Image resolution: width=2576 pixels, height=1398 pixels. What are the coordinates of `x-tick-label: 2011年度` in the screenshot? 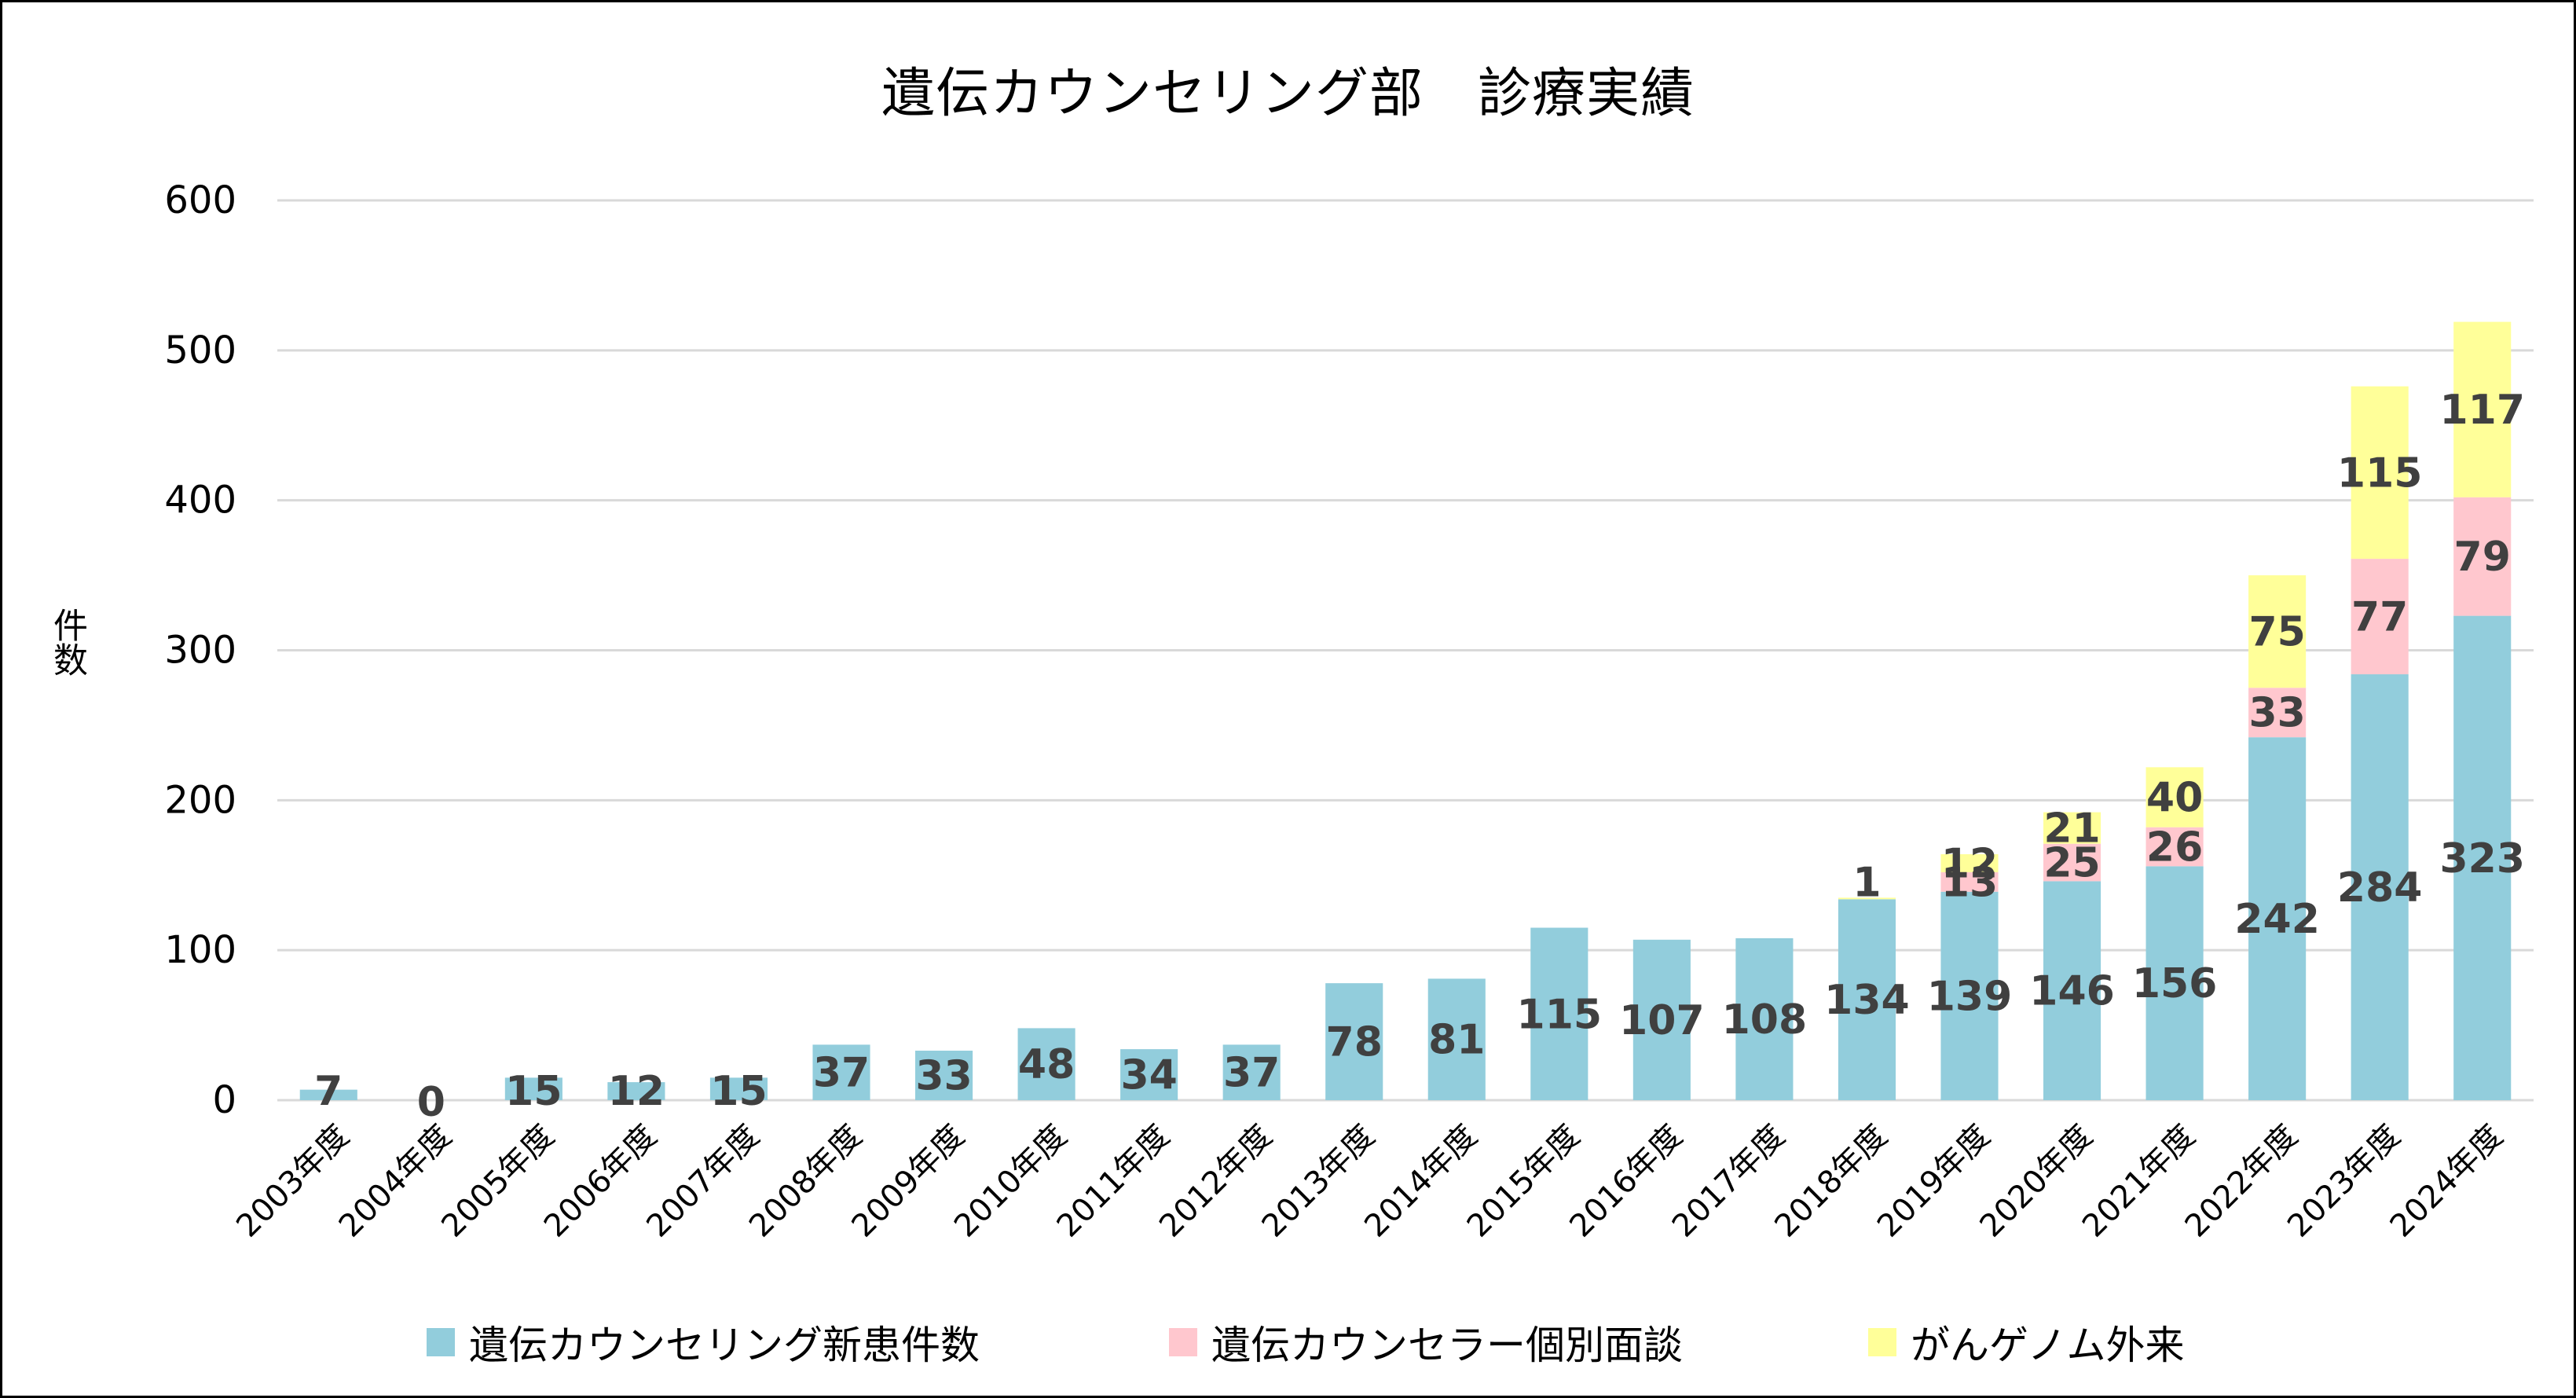 It's located at (1113, 1181).